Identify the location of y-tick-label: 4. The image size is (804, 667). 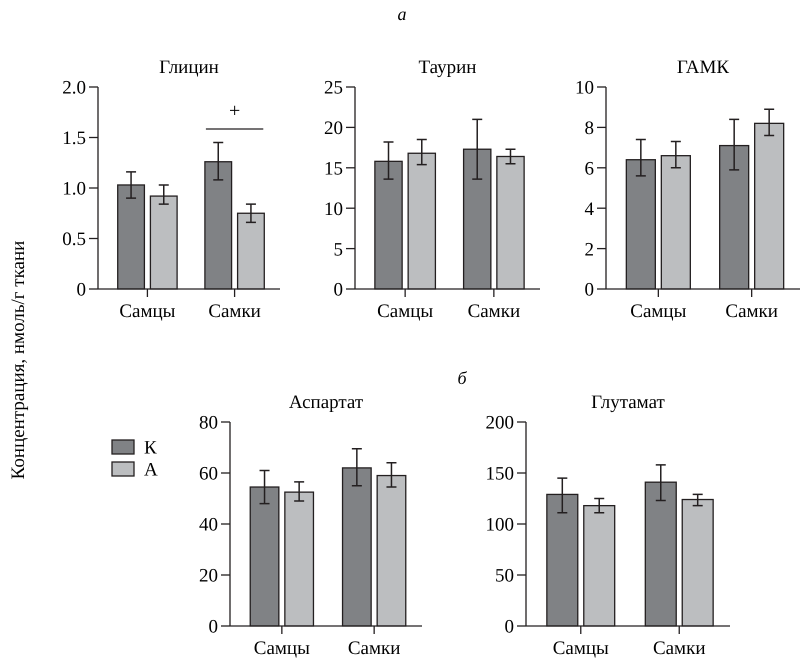
(589, 209).